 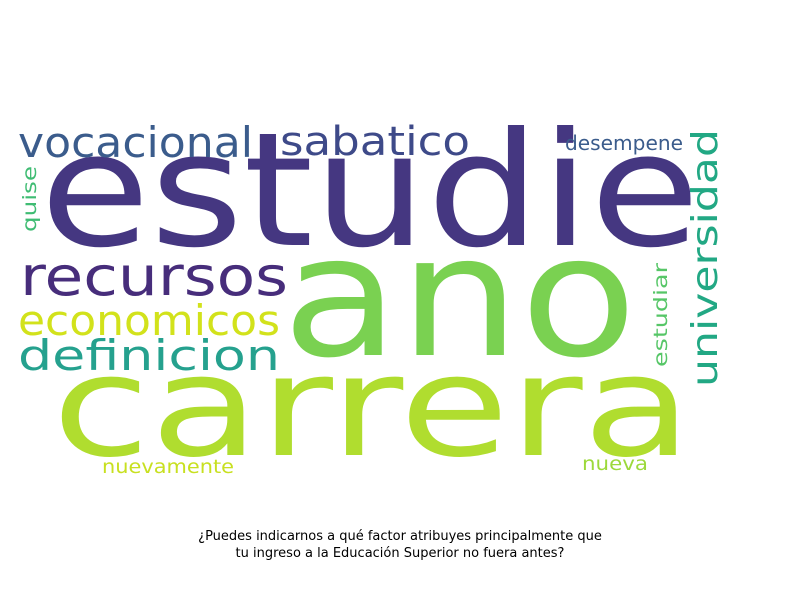 What do you see at coordinates (30, 199) in the screenshot?
I see `word-quise: quise` at bounding box center [30, 199].